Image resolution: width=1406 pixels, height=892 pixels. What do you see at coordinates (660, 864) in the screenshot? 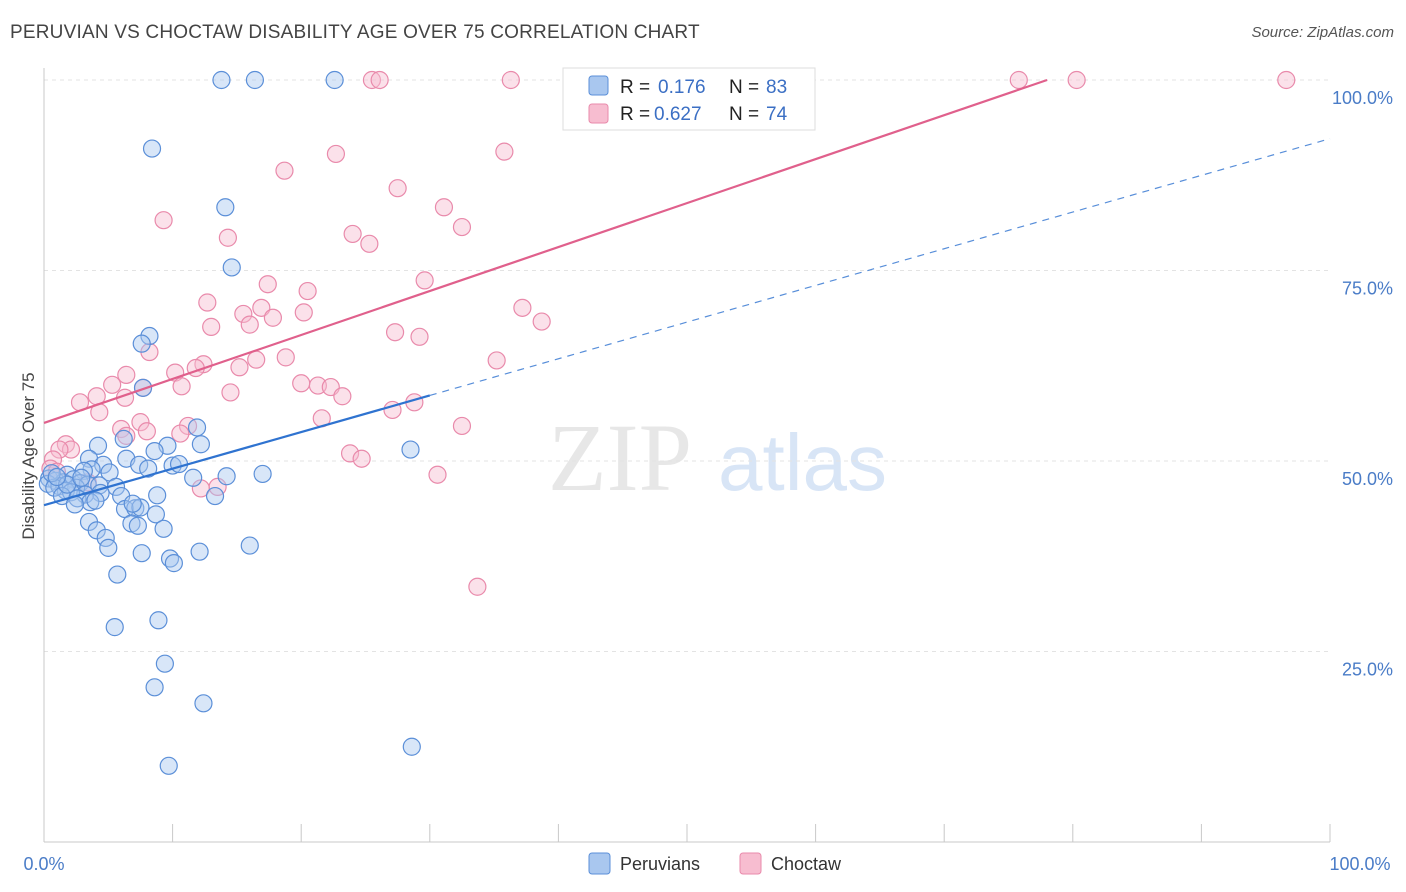
I see `bottom-legend-label-peruvians: Peruvians` at bounding box center [660, 864].